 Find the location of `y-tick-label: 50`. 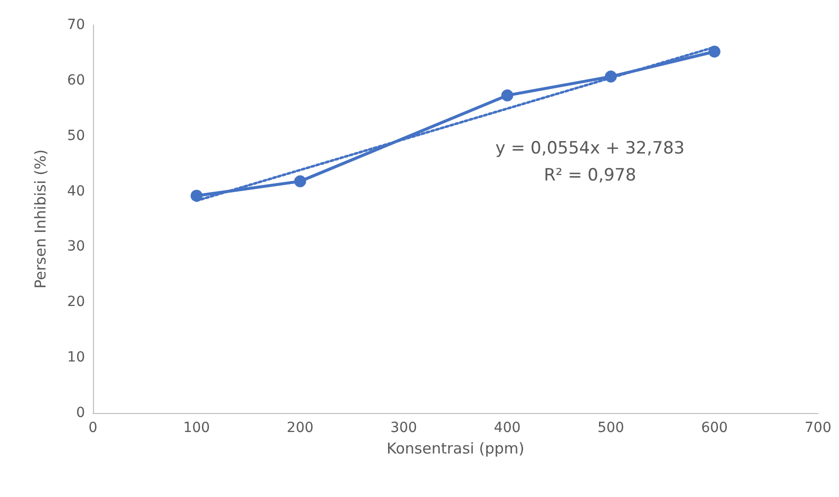

y-tick-label: 50 is located at coordinates (76, 136).